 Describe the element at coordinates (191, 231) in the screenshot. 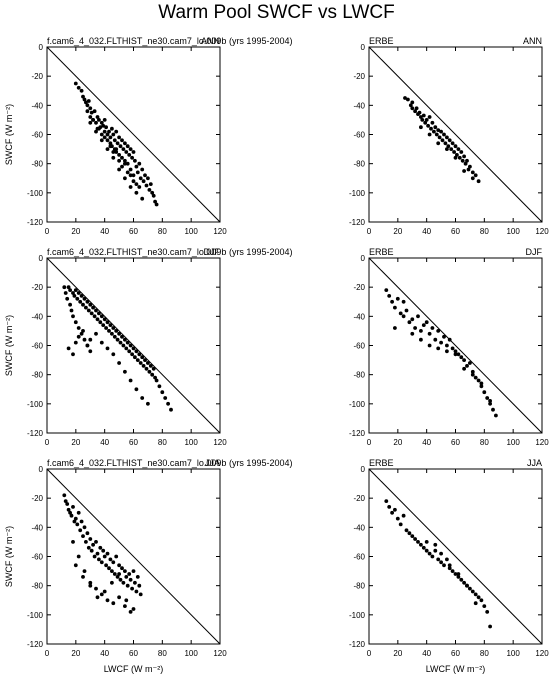

I see `x-tick-label: 100` at that location.